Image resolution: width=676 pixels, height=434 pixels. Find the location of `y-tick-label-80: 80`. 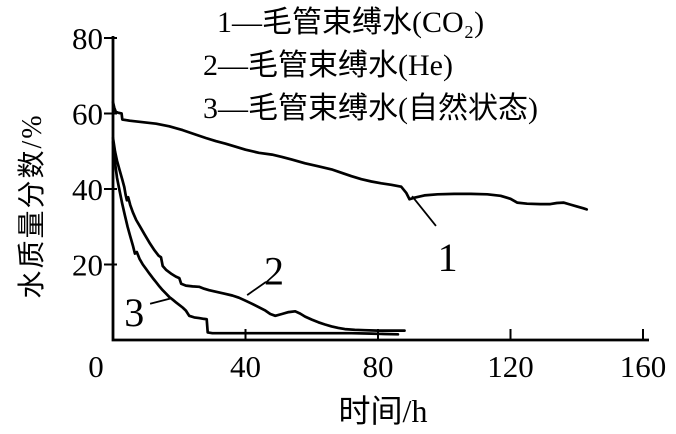

y-tick-label-80: 80 is located at coordinates (87, 38).